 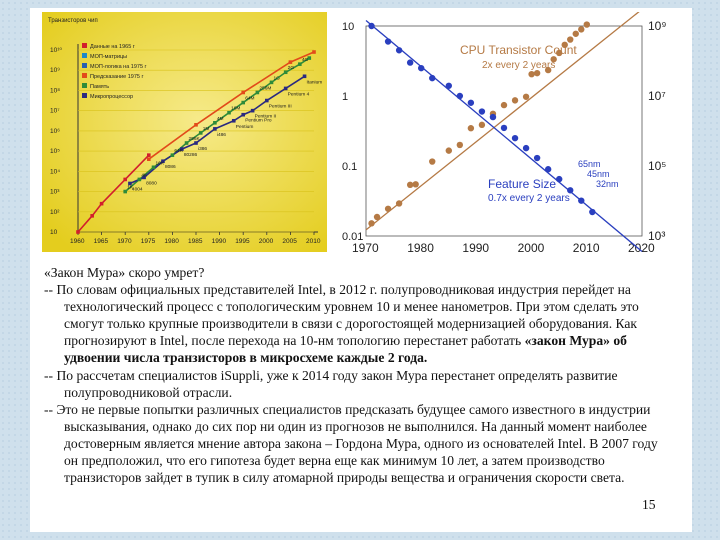 I want to click on feature-title: Feature Size, so click(x=522, y=184).